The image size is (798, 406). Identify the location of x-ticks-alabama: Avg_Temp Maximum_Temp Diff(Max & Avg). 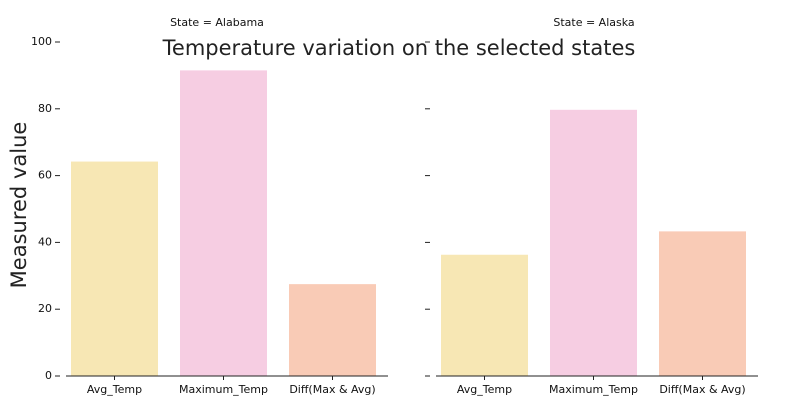
(231, 386).